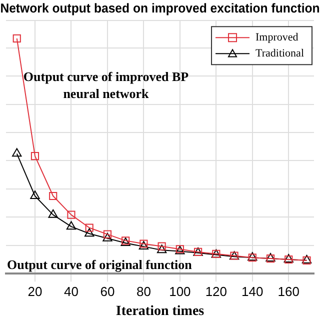 Image resolution: width=320 pixels, height=320 pixels. Describe the element at coordinates (289, 291) in the screenshot. I see `x-tick-label: 160` at that location.